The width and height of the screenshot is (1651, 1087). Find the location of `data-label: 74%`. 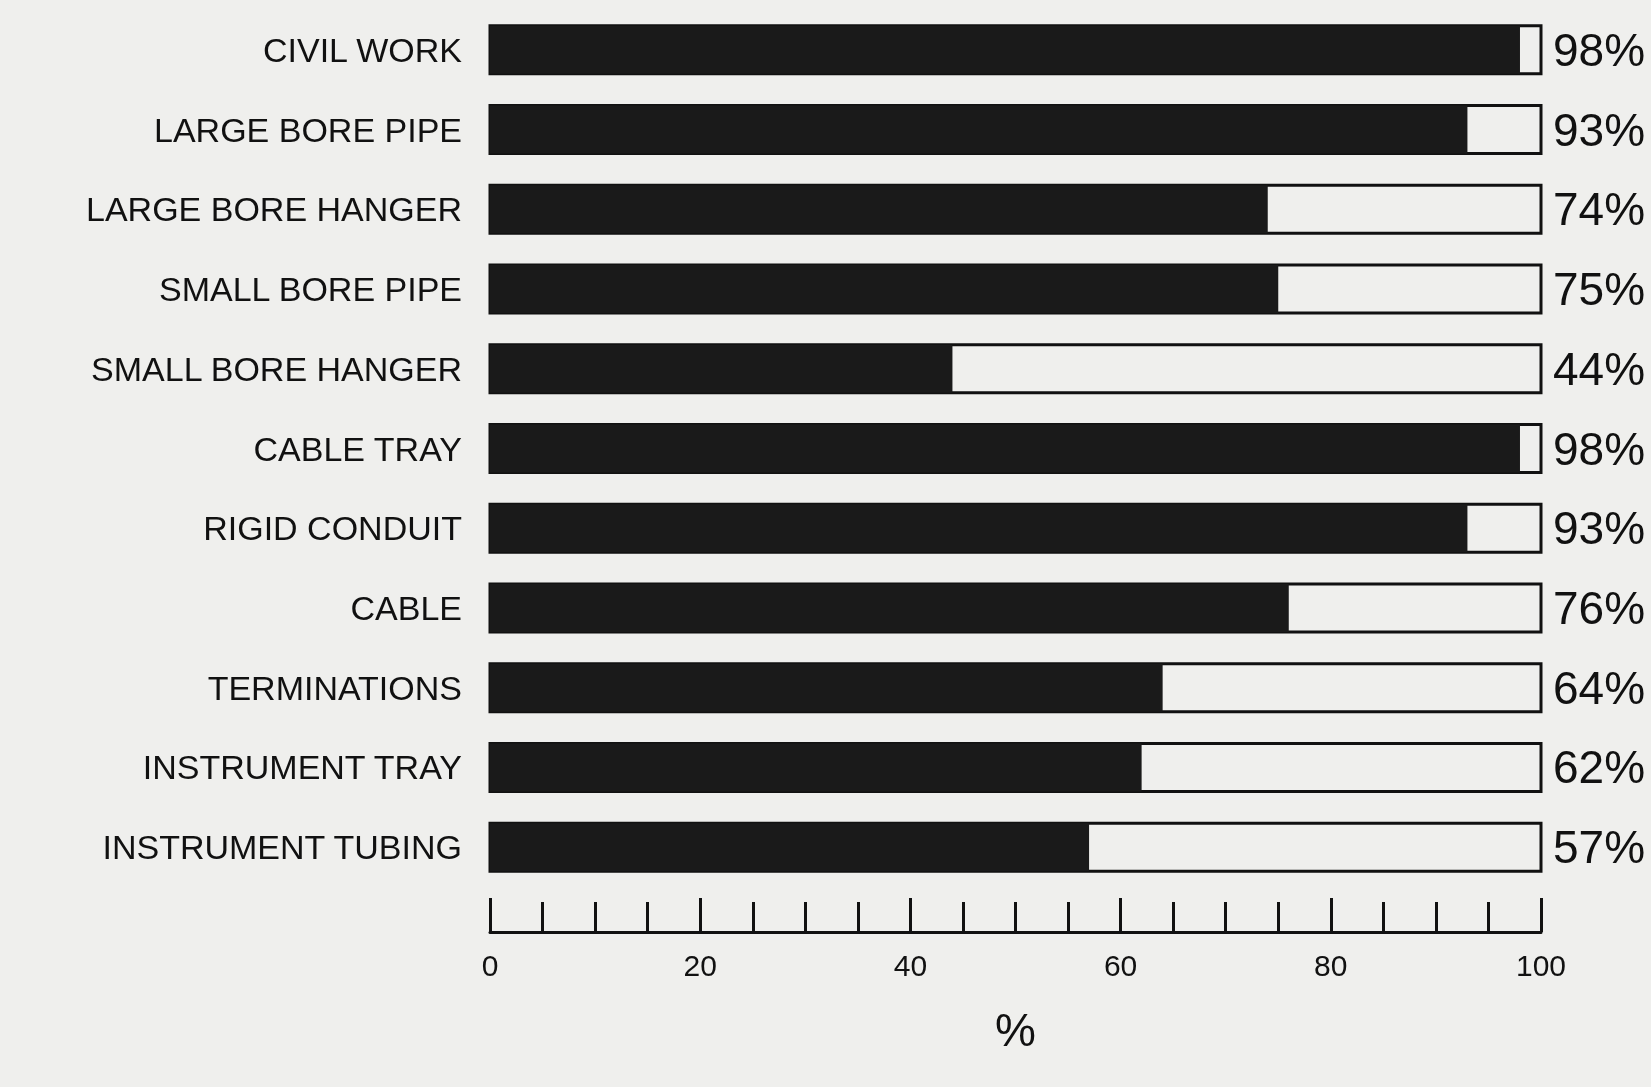

data-label: 74% is located at coordinates (1599, 209).